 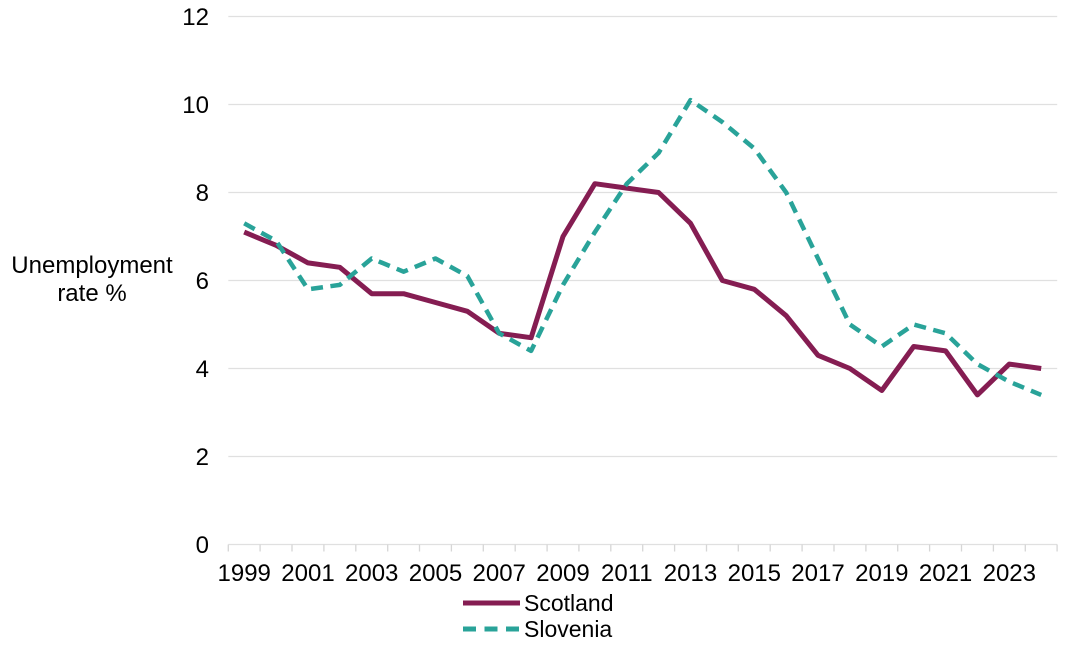 I want to click on x-axis-label-2009: 2009, so click(x=562, y=573).